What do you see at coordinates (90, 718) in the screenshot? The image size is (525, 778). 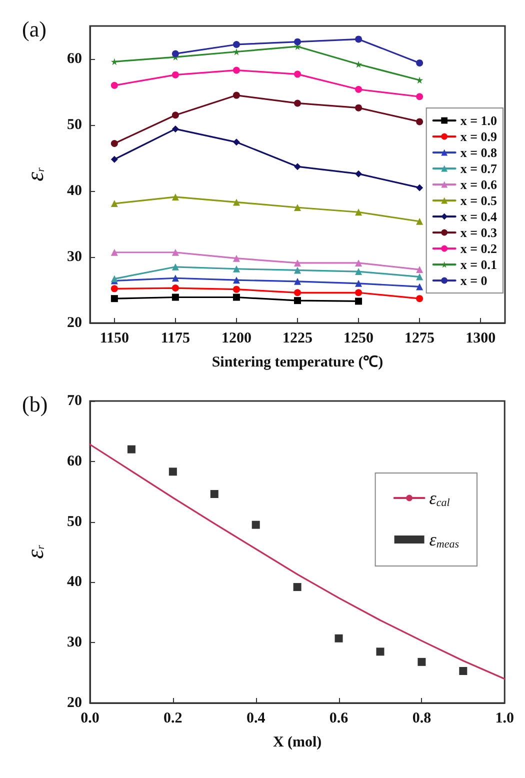 I see `x-tick-label: 0.0` at bounding box center [90, 718].